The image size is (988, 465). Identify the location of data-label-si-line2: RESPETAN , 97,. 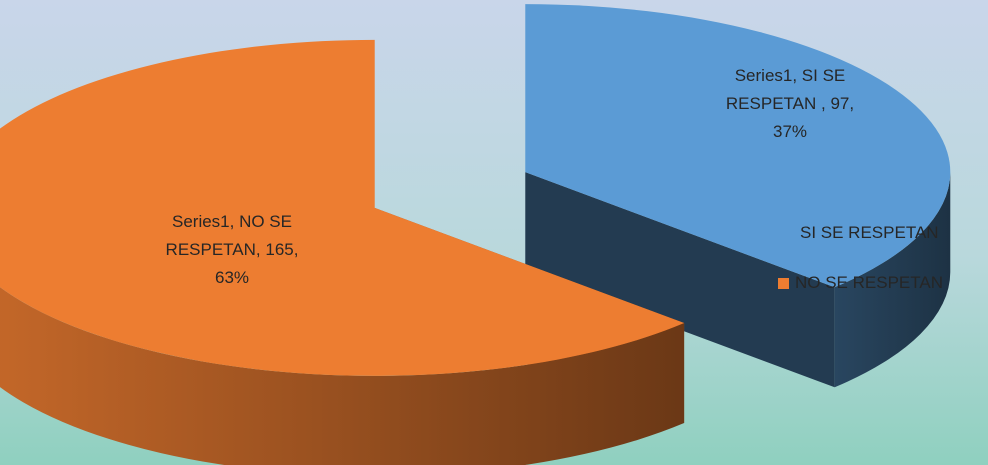
(790, 103).